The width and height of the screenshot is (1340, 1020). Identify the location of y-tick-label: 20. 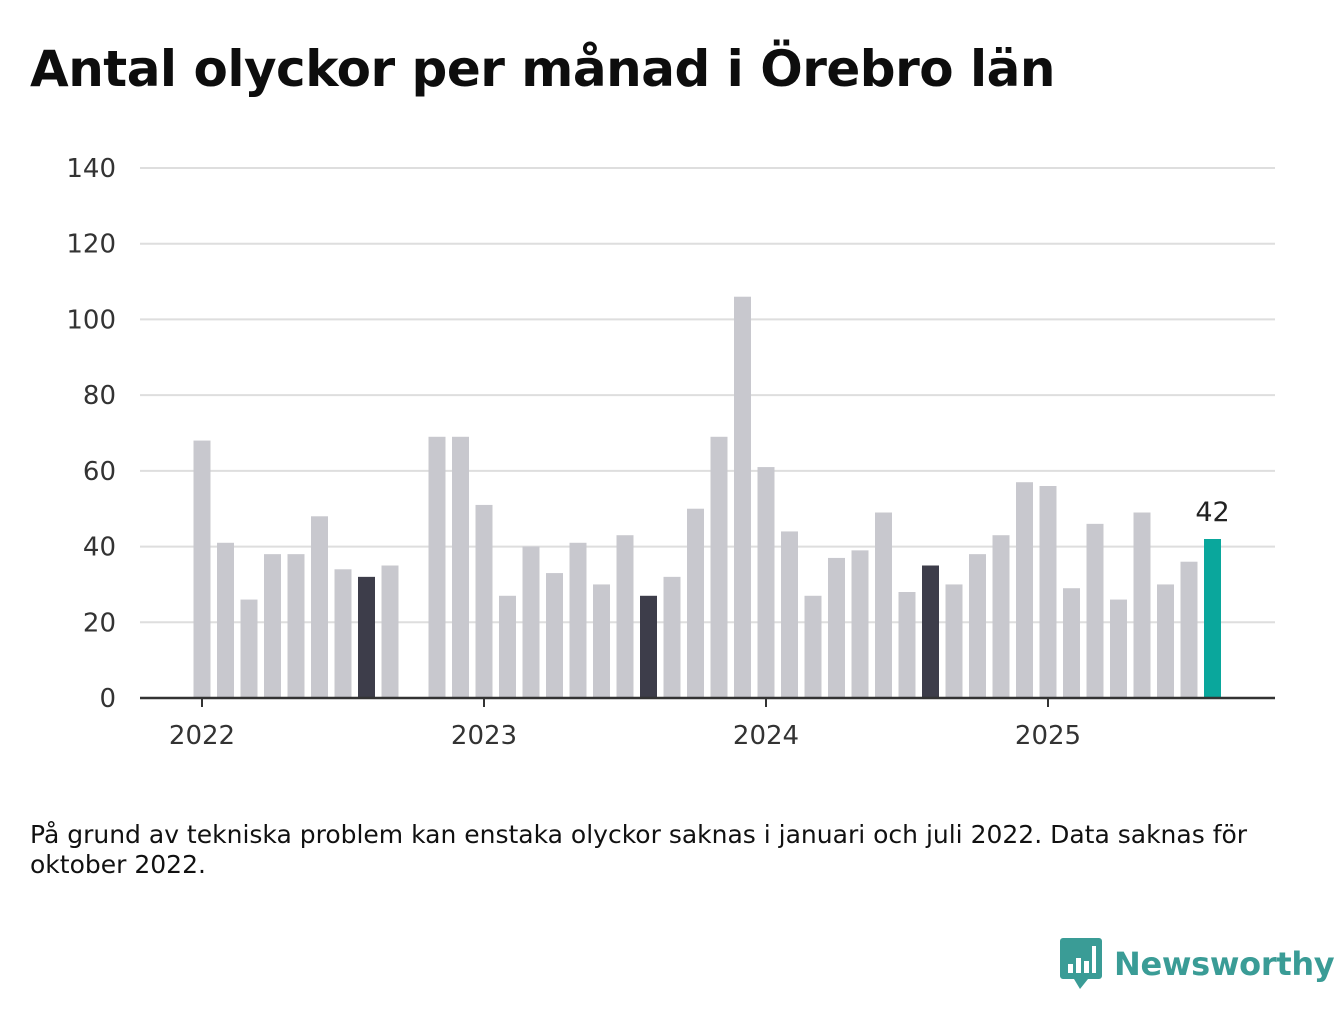
(99, 623).